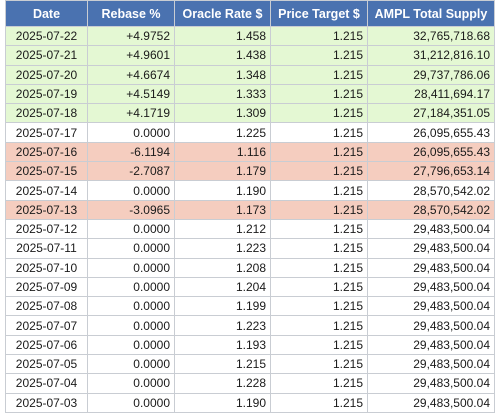  I want to click on table-row: 2025-07-04 0.0000 1.228 1.215 29,483,500.04, so click(250, 383).